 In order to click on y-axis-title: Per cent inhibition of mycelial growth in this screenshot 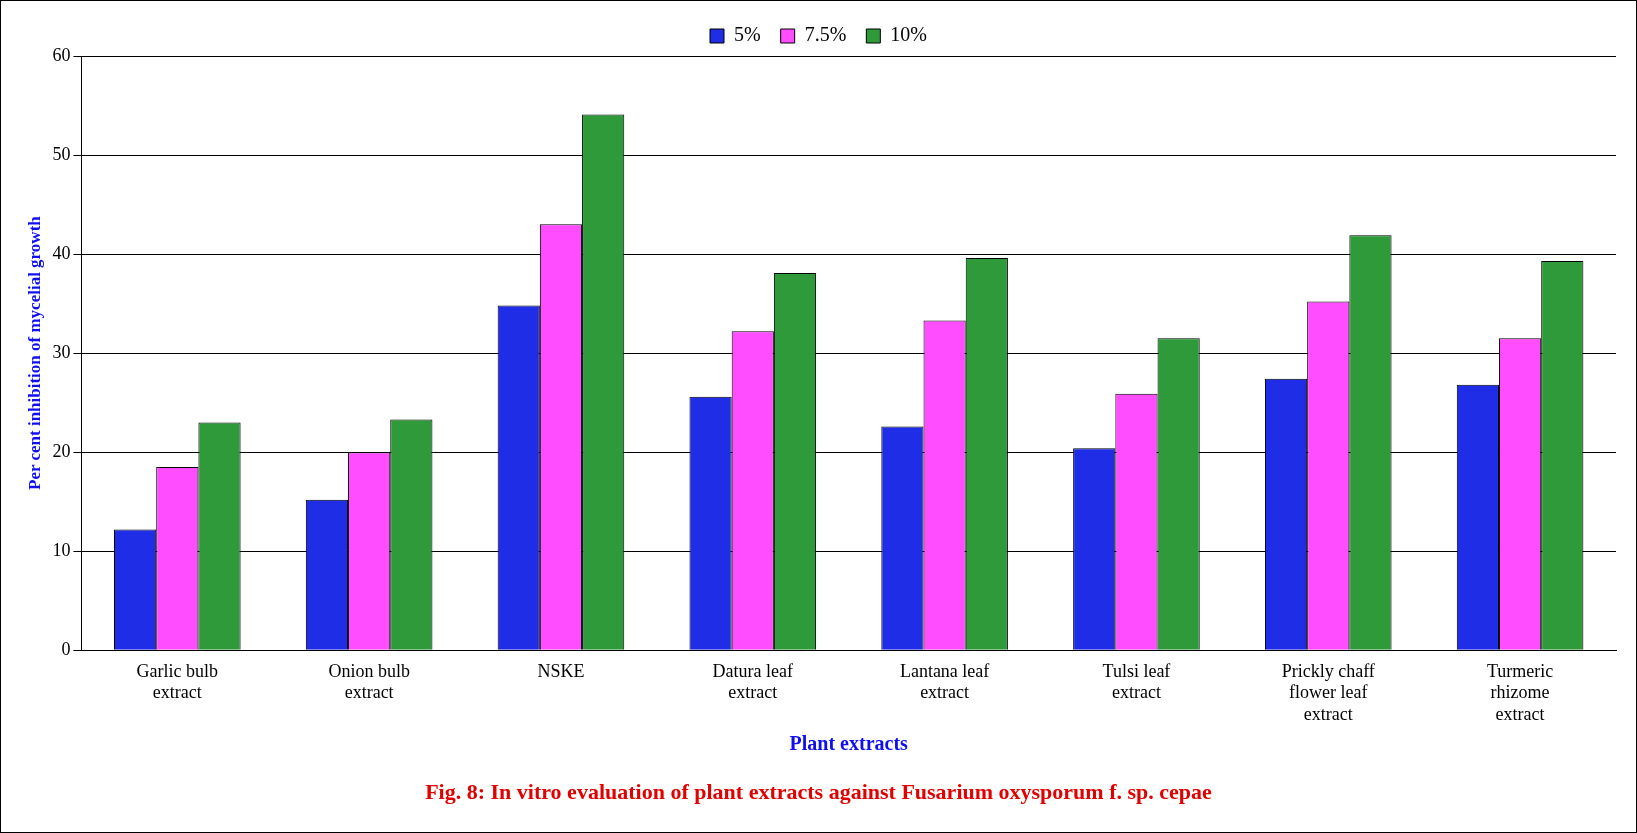, I will do `click(34, 352)`.